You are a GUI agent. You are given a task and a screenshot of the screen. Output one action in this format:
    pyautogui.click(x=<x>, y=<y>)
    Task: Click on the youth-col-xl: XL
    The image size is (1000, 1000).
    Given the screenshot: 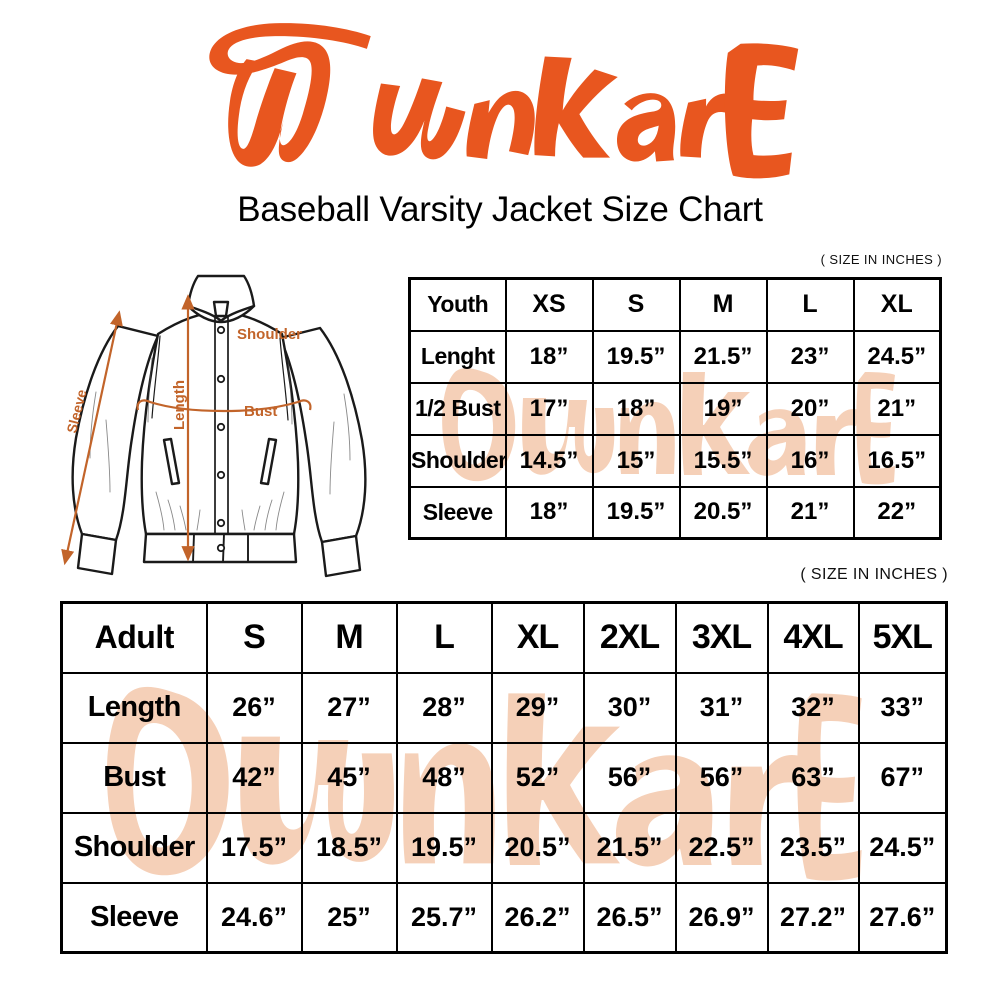 What is the action you would take?
    pyautogui.click(x=897, y=304)
    